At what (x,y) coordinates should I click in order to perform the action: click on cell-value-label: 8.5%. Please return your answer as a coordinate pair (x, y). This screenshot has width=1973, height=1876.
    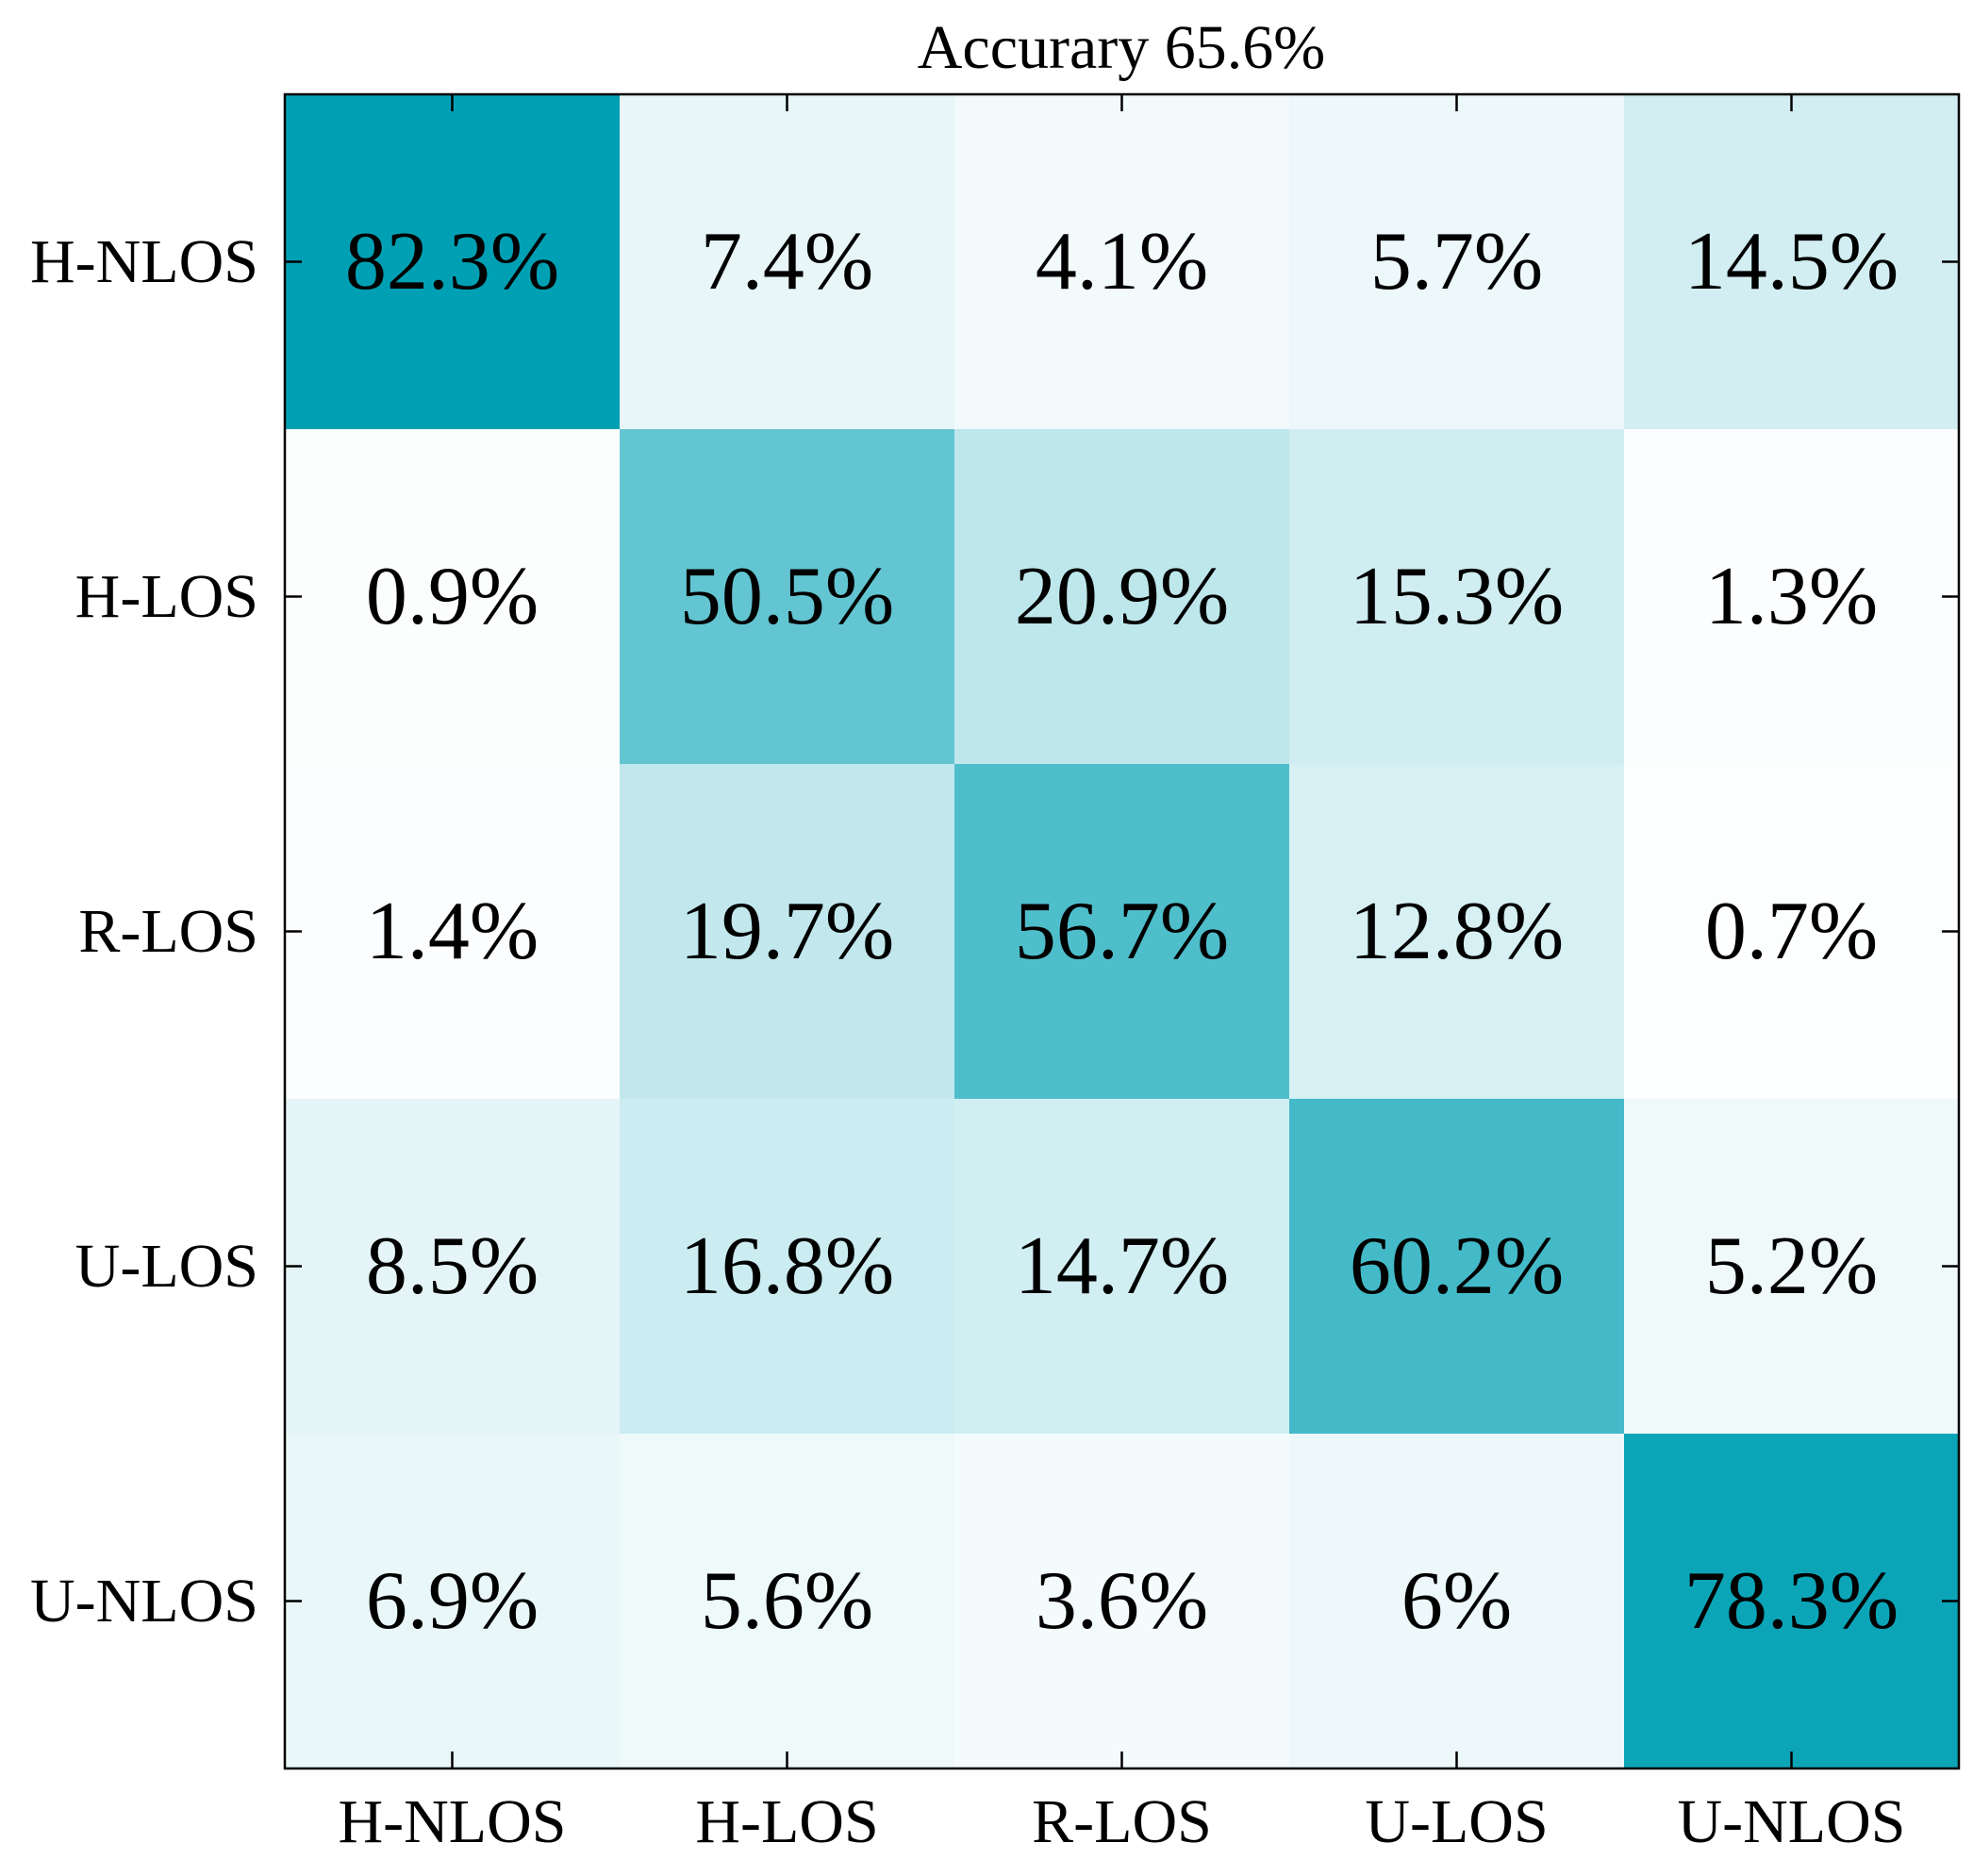
    Looking at the image, I should click on (452, 1266).